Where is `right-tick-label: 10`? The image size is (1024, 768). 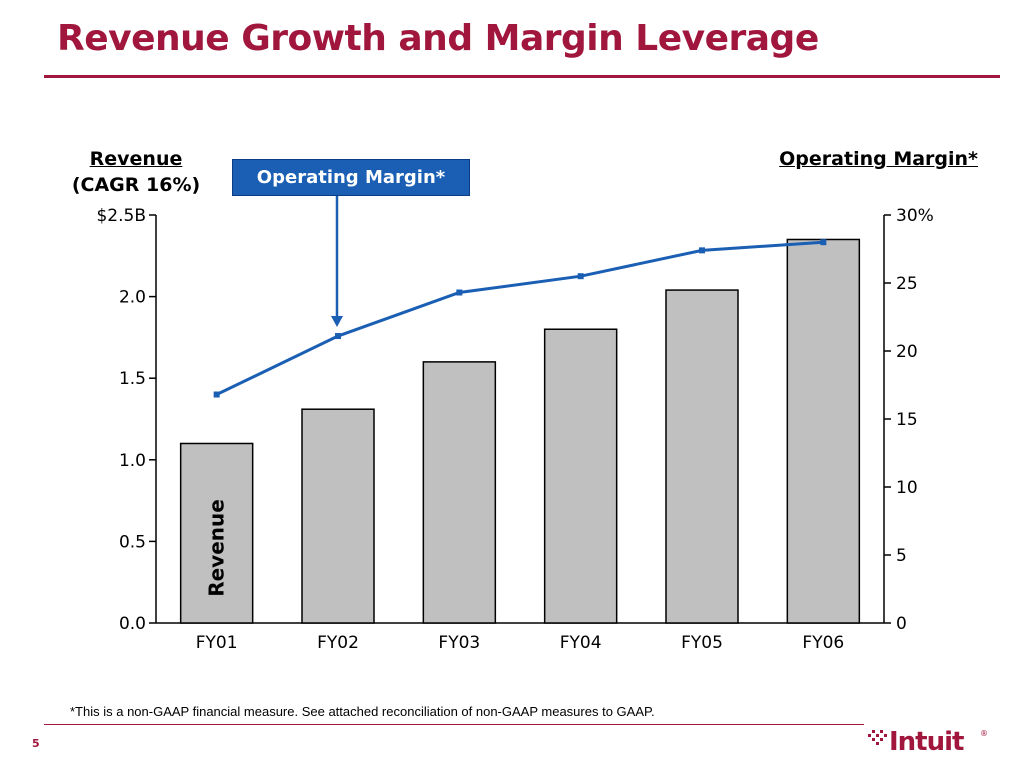
right-tick-label: 10 is located at coordinates (907, 488).